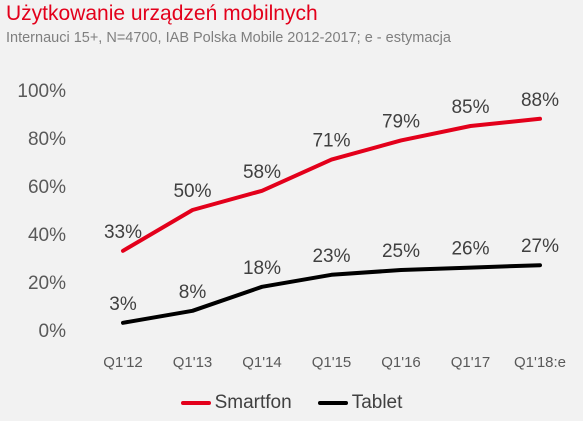 This screenshot has width=583, height=421. I want to click on legend-item-smartfon: Smartfon, so click(236, 403).